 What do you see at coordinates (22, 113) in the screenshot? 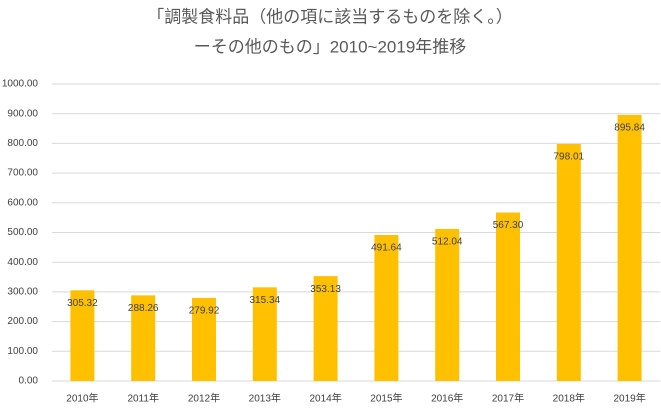
I see `y-tick-label: 900.00` at bounding box center [22, 113].